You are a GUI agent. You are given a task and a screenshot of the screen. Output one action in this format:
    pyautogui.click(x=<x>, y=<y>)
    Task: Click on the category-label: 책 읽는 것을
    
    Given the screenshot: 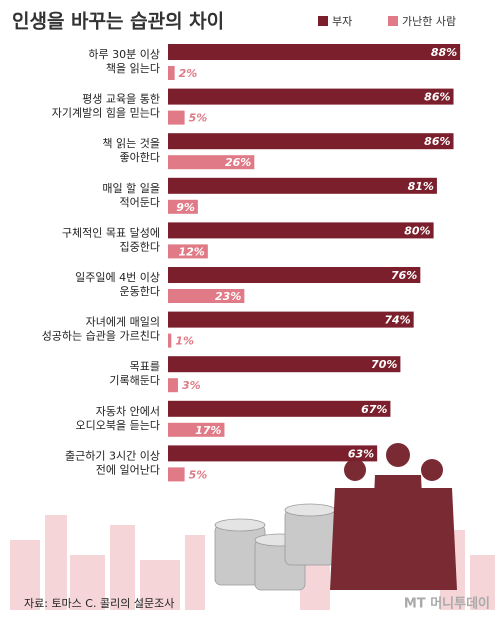 What is the action you would take?
    pyautogui.click(x=131, y=143)
    